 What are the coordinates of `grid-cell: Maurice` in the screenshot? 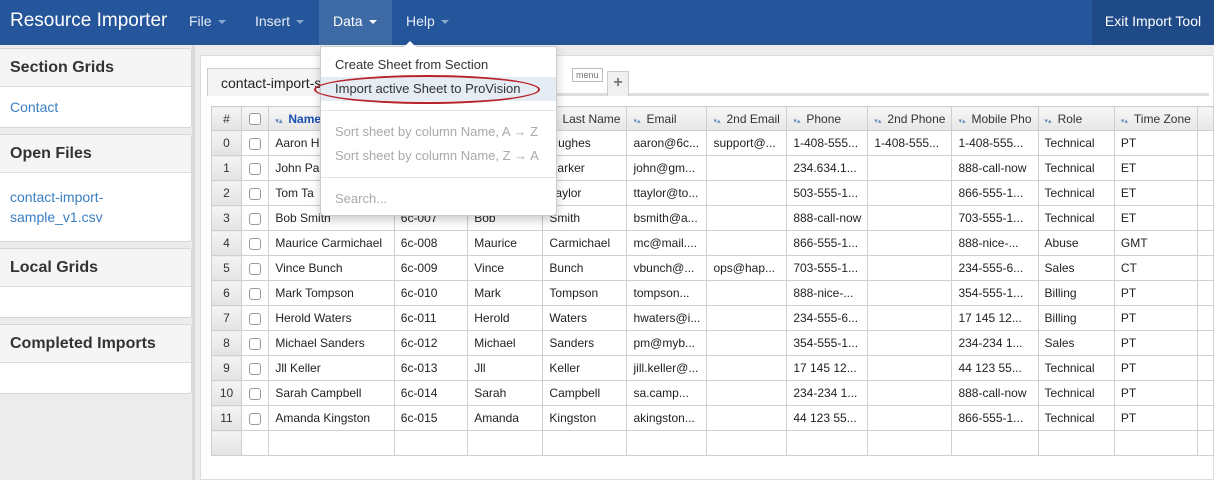 It's located at (505, 243).